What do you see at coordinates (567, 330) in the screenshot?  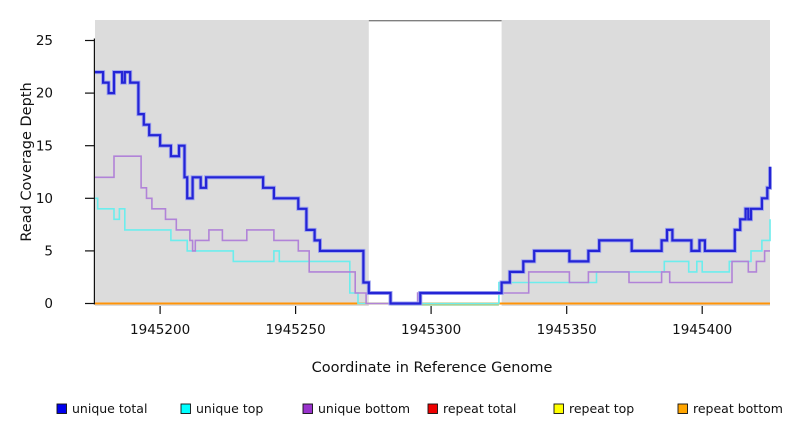 I see `x-tick-label: 1945350` at bounding box center [567, 330].